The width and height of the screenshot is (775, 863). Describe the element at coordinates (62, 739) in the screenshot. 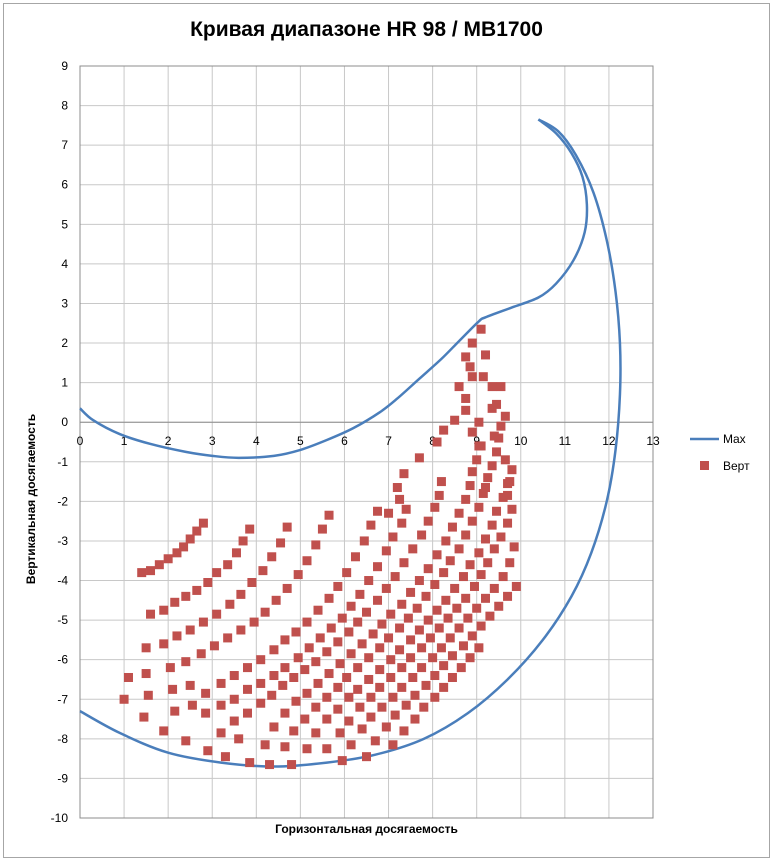

I see `y-tick-label: -8` at that location.